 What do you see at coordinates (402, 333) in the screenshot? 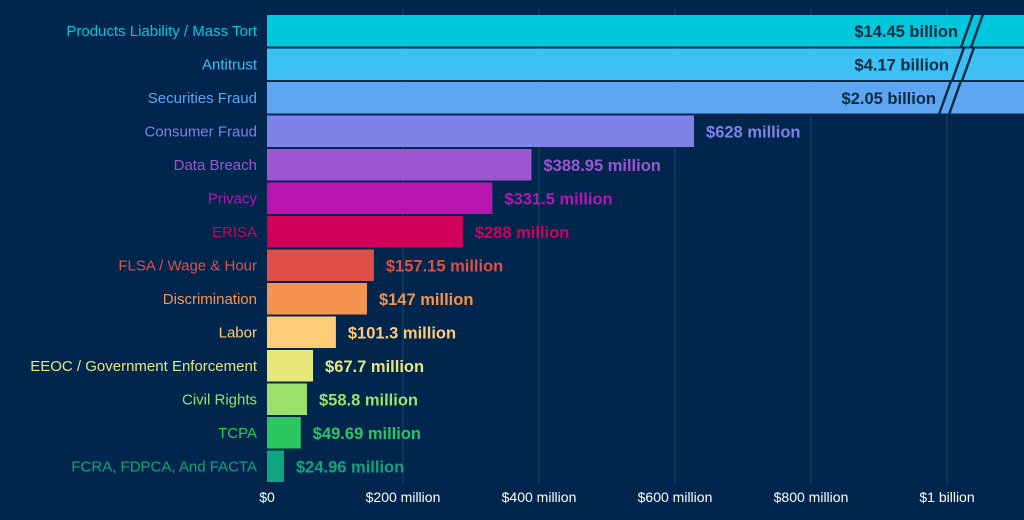
I see `value-label: $101.3 million` at bounding box center [402, 333].